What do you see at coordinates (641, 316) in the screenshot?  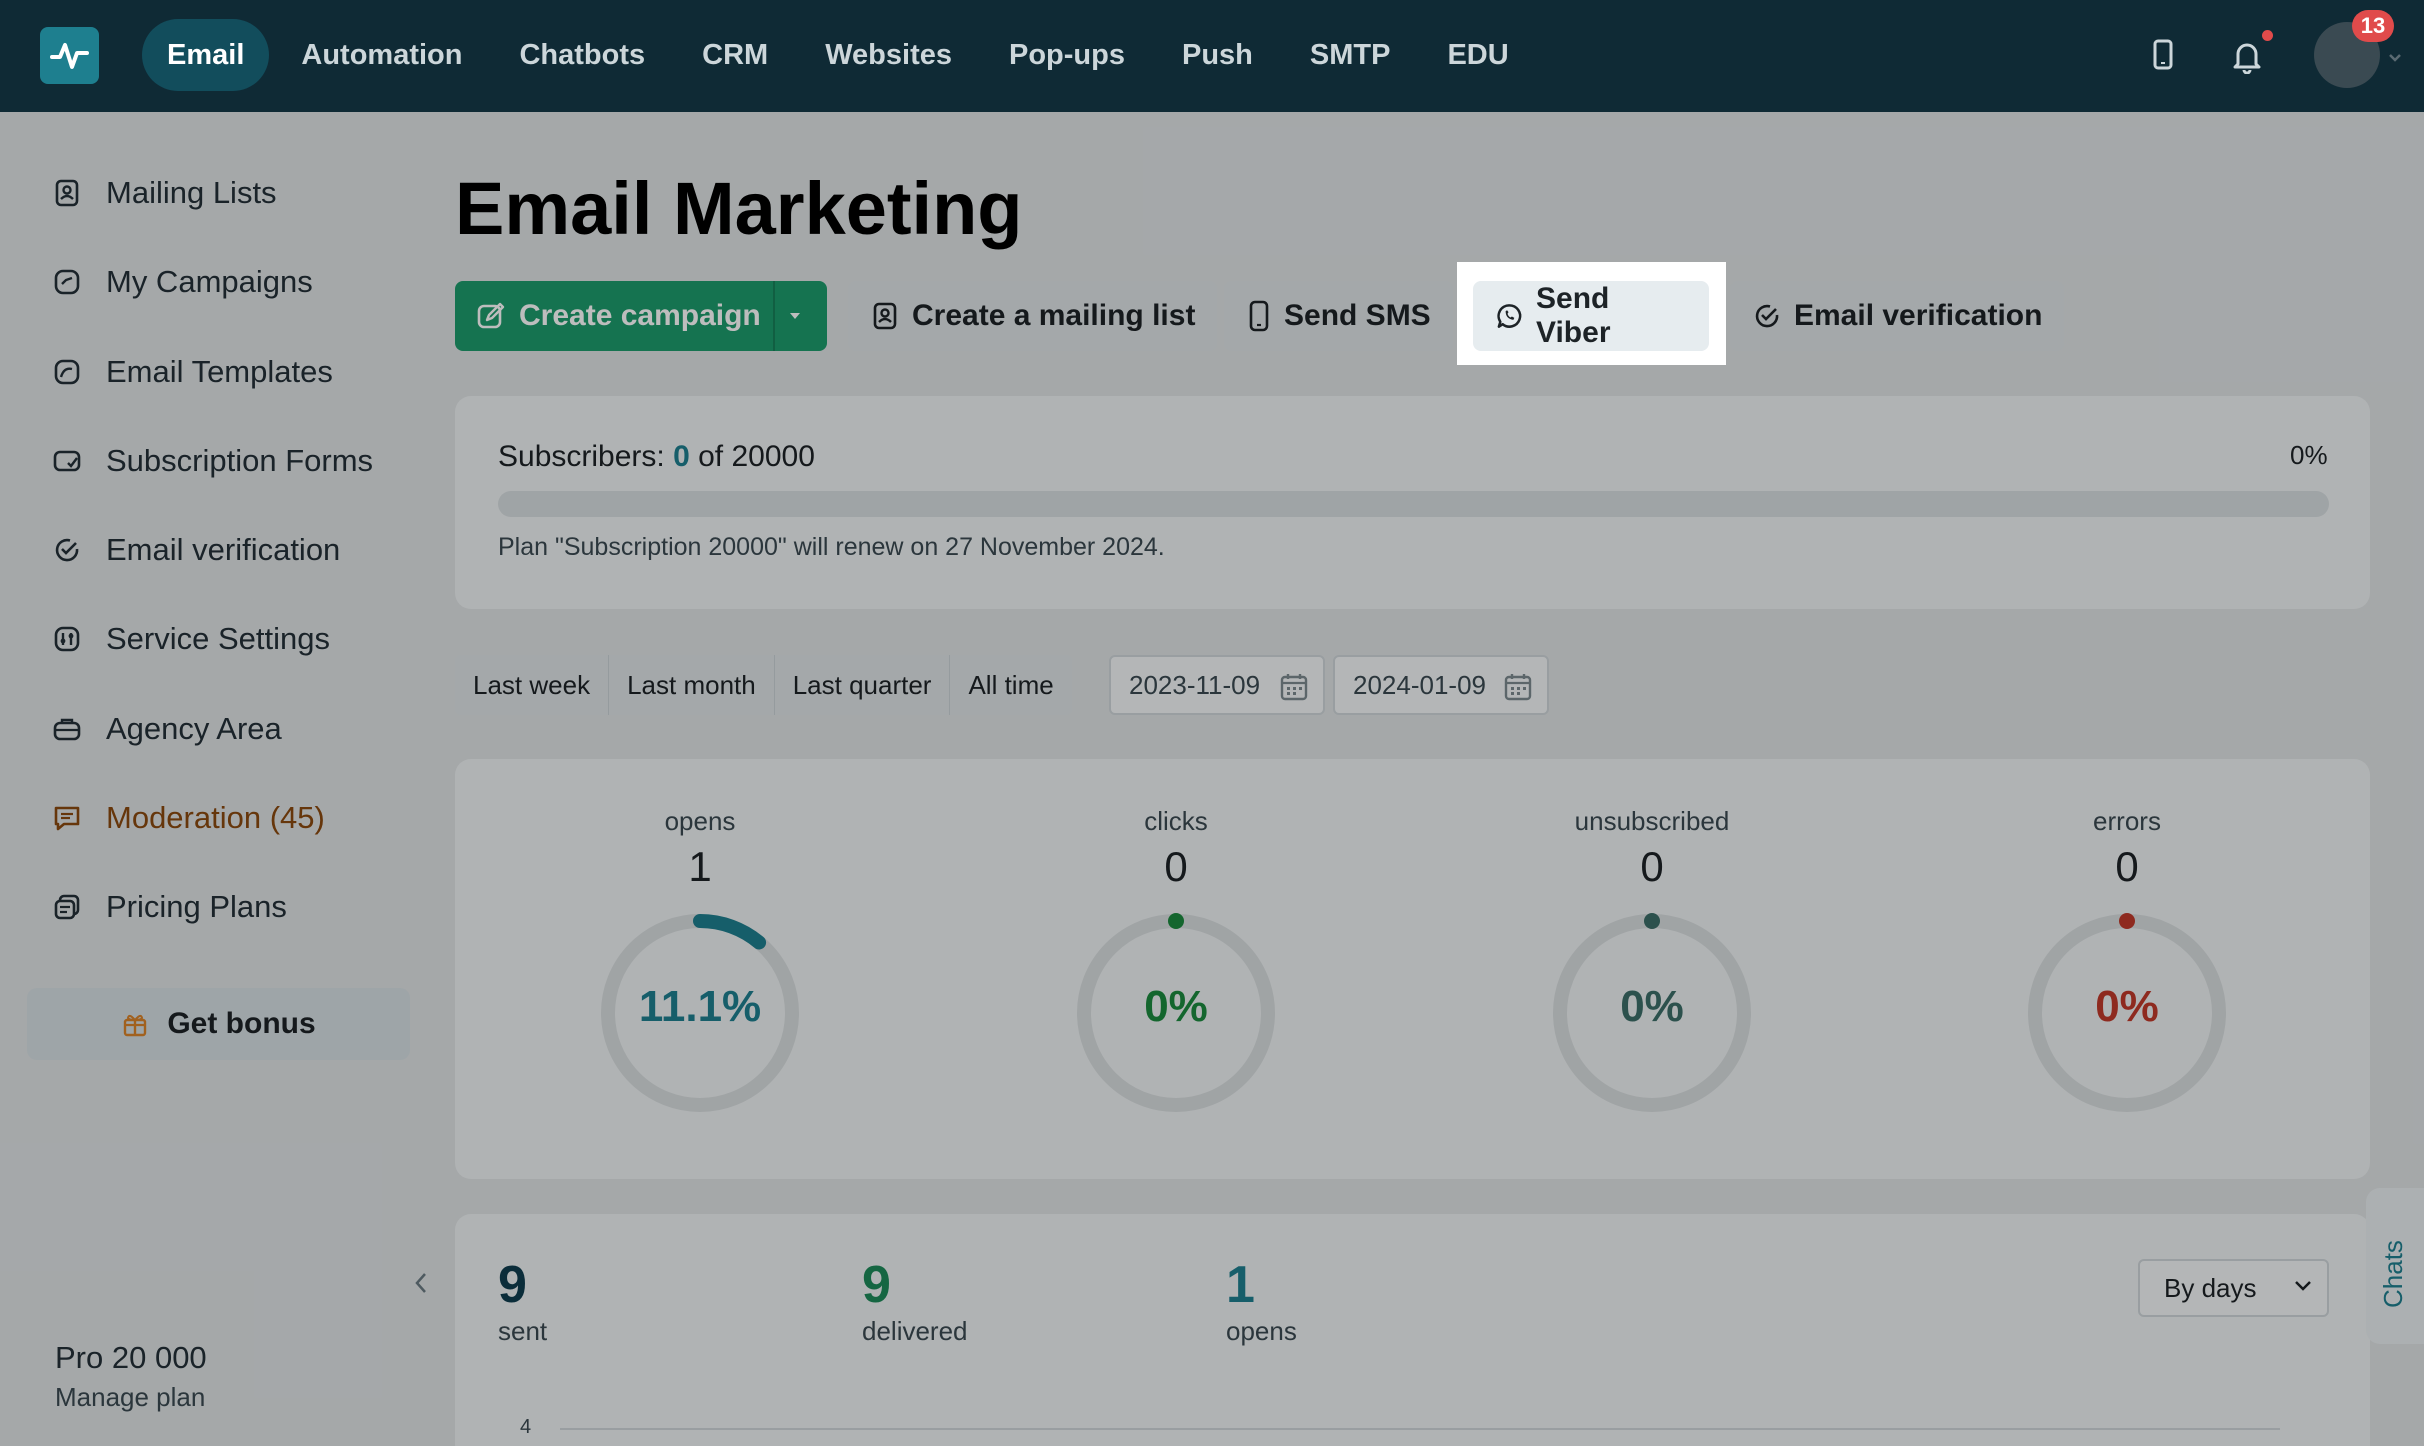 I see `create-campaign-button: Create campaign` at bounding box center [641, 316].